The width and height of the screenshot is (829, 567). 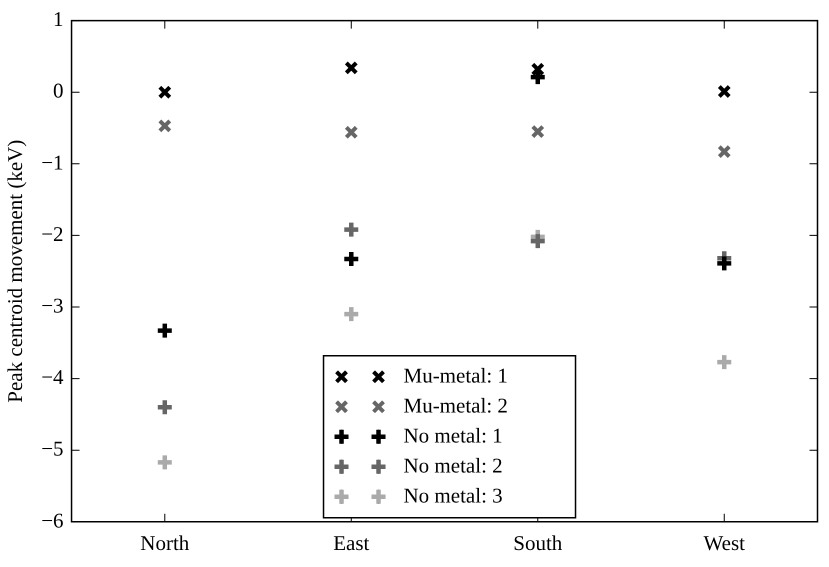 I want to click on y-tick-label: 1, so click(x=58, y=19).